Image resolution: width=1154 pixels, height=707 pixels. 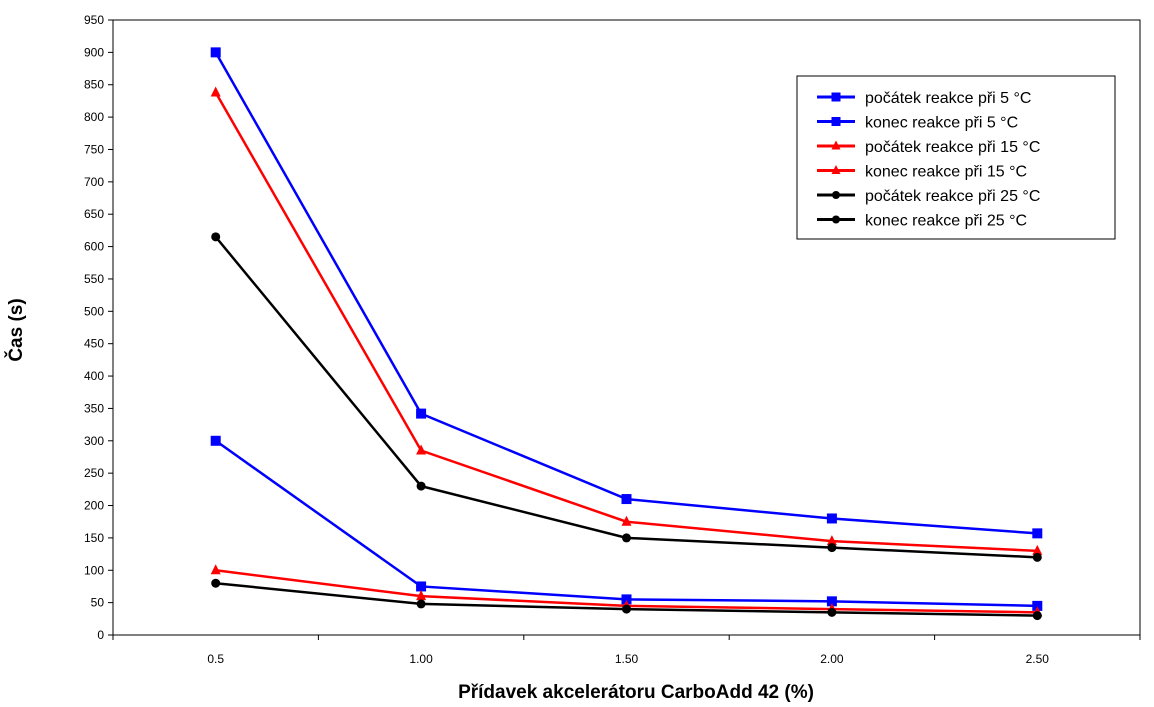 What do you see at coordinates (941, 123) in the screenshot?
I see `legend-label: konec reakce při 5 °C` at bounding box center [941, 123].